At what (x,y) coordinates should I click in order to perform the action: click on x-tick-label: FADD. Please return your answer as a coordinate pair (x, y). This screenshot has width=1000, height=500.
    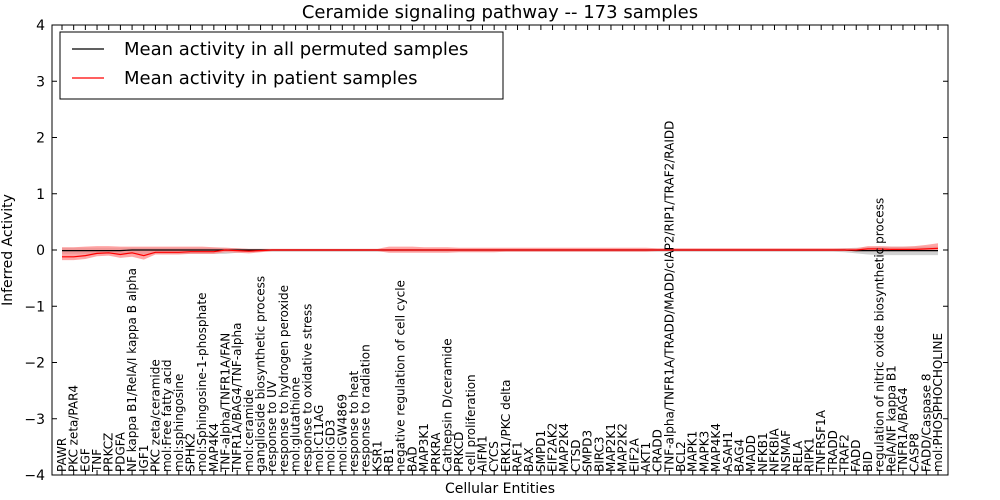
    Looking at the image, I should click on (856, 456).